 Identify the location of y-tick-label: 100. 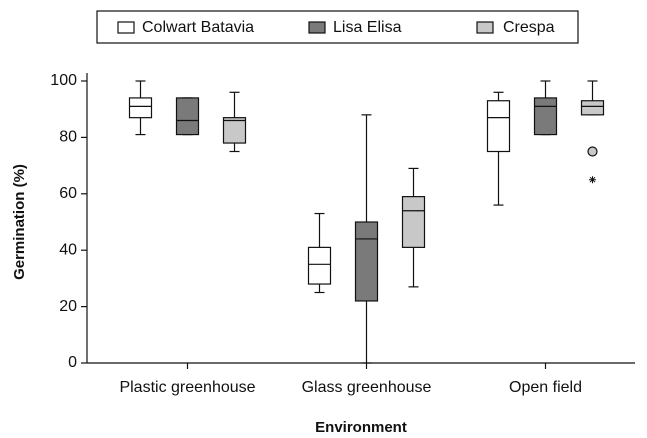
(63, 80).